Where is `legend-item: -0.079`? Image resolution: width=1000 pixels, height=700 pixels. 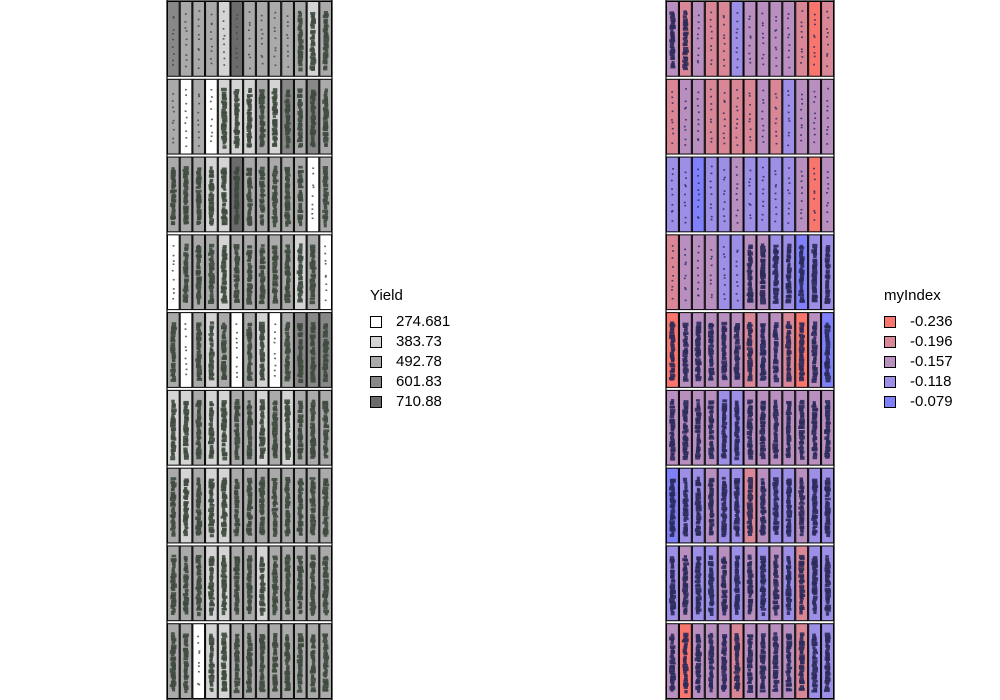
legend-item: -0.079 is located at coordinates (918, 402).